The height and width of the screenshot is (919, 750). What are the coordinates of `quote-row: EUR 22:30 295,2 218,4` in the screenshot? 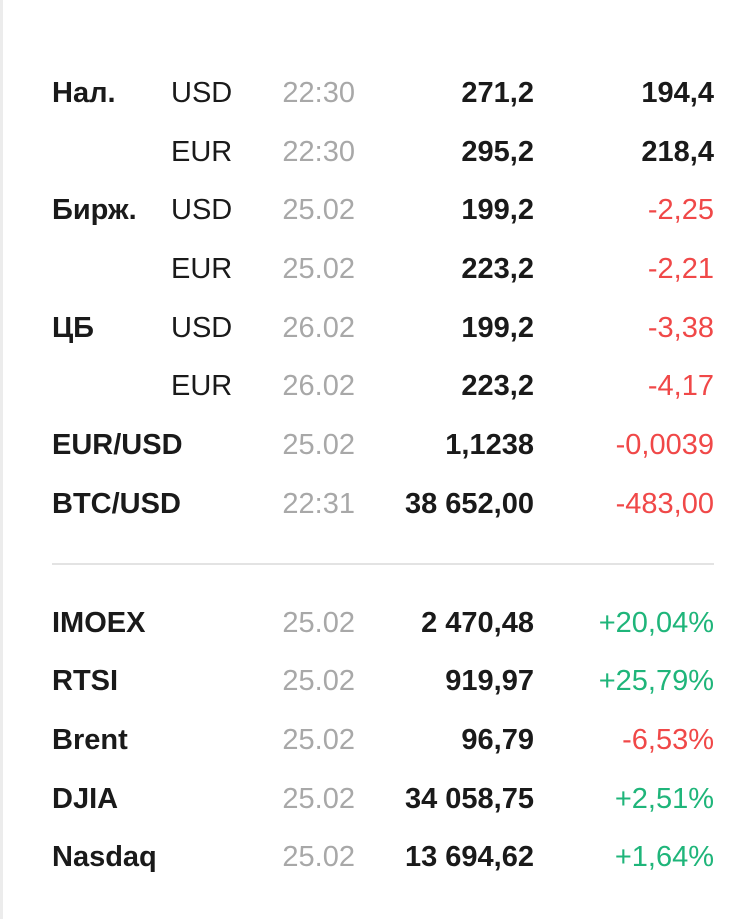 It's located at (383, 152).